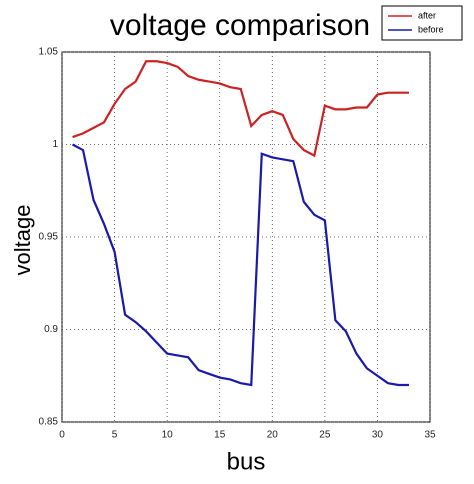 This screenshot has width=474, height=484. I want to click on line-series, so click(240, 109).